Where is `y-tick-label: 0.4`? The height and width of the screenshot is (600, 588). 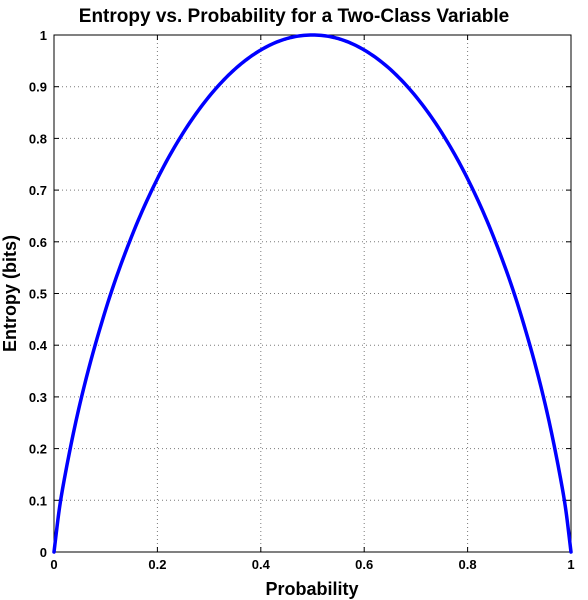
y-tick-label: 0.4 is located at coordinates (38, 345).